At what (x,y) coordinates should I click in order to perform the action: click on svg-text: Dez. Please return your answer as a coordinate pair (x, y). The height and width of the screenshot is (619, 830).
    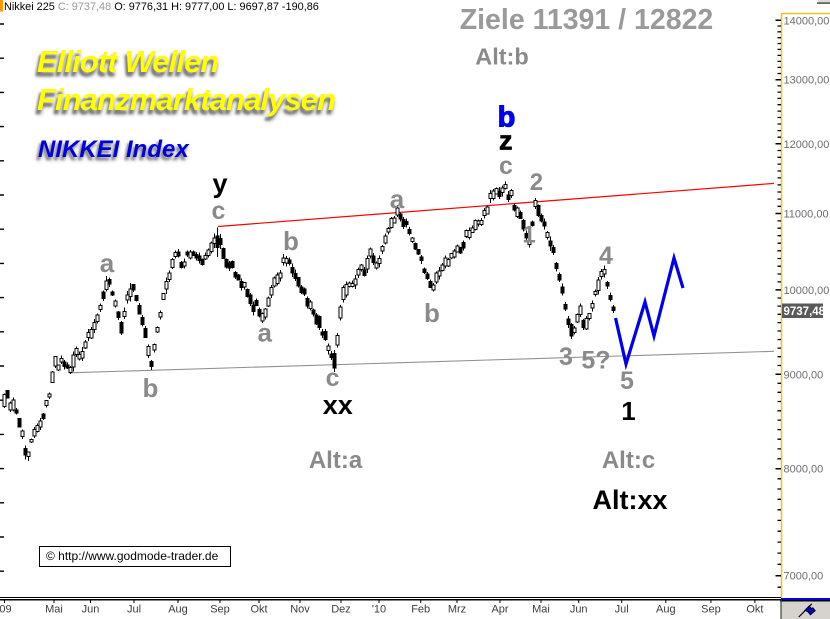
    Looking at the image, I should click on (341, 610).